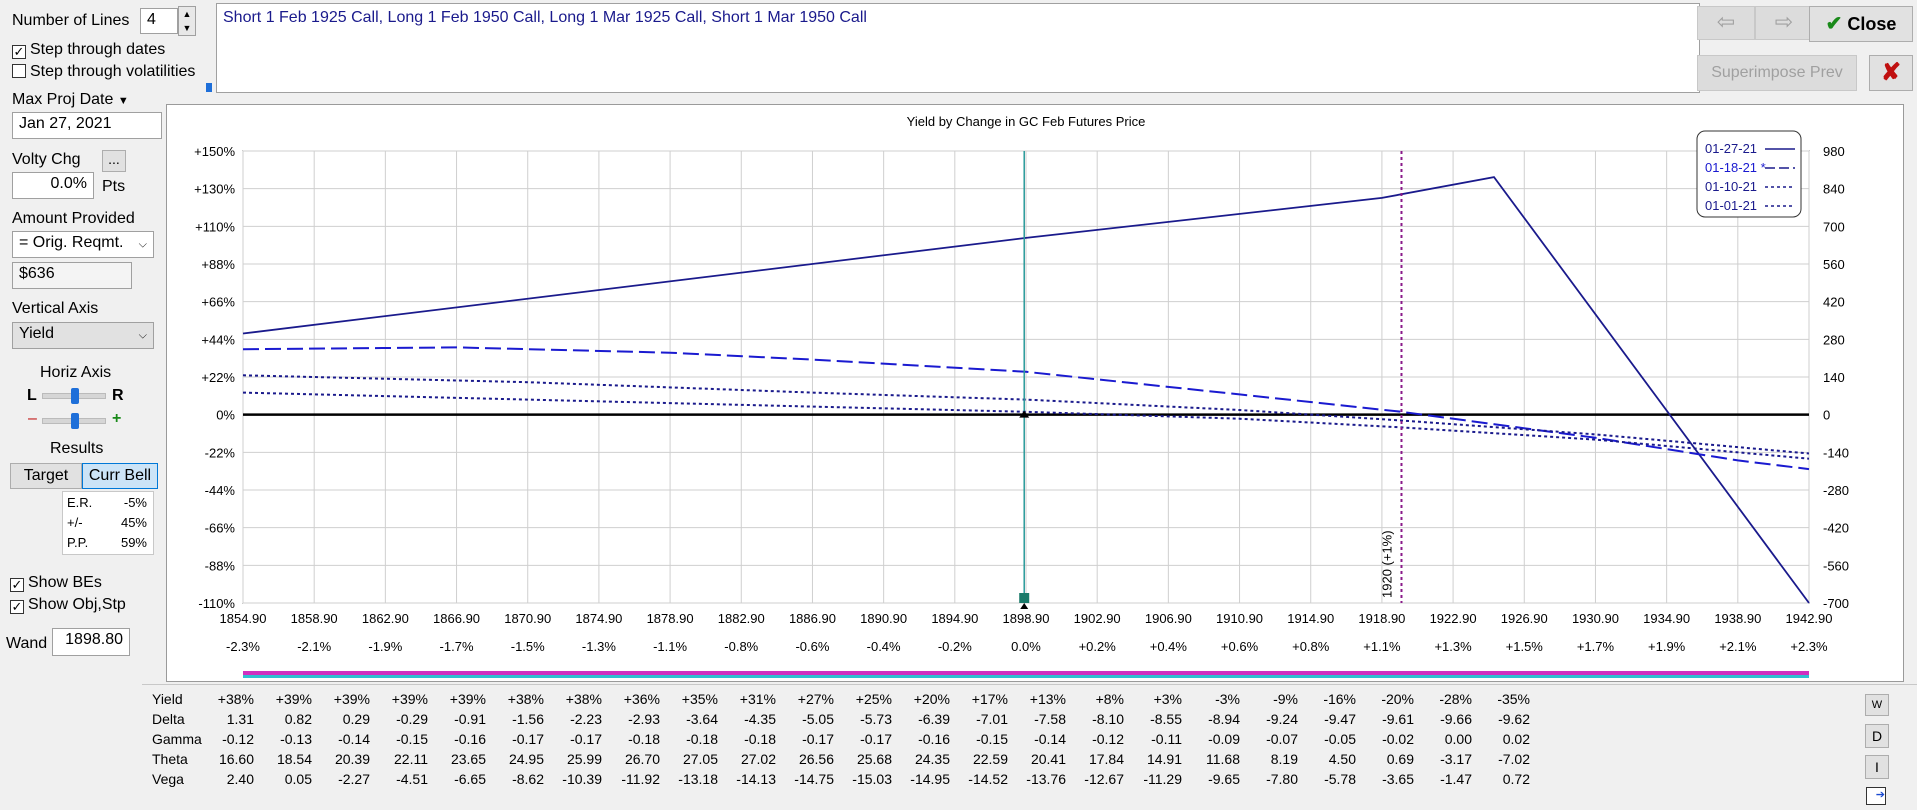 The width and height of the screenshot is (1917, 810). What do you see at coordinates (1386, 564) in the screenshot?
I see `target-label: 1920 (+1%)` at bounding box center [1386, 564].